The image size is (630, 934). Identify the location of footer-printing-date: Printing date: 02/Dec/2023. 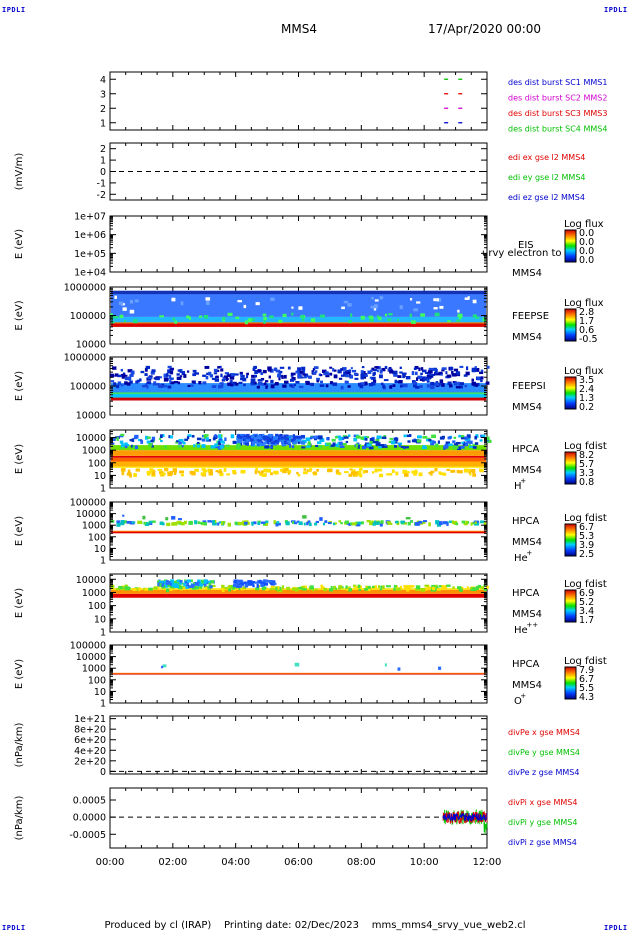
(291, 925).